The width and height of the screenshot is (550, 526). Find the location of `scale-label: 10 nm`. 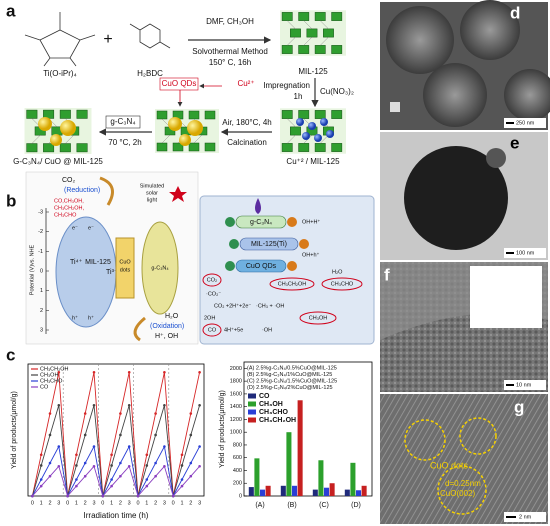

scale-label: 10 nm is located at coordinates (524, 385).